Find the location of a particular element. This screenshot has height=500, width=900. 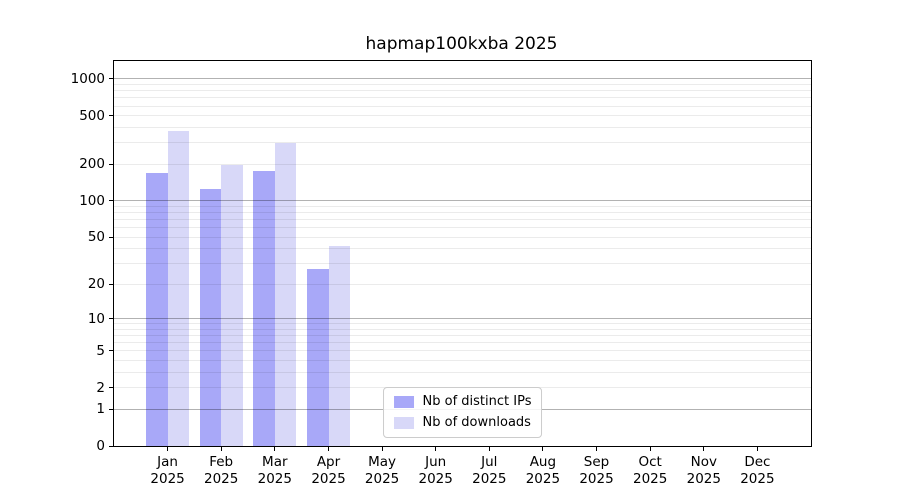

xtick-mark-nov is located at coordinates (704, 448).